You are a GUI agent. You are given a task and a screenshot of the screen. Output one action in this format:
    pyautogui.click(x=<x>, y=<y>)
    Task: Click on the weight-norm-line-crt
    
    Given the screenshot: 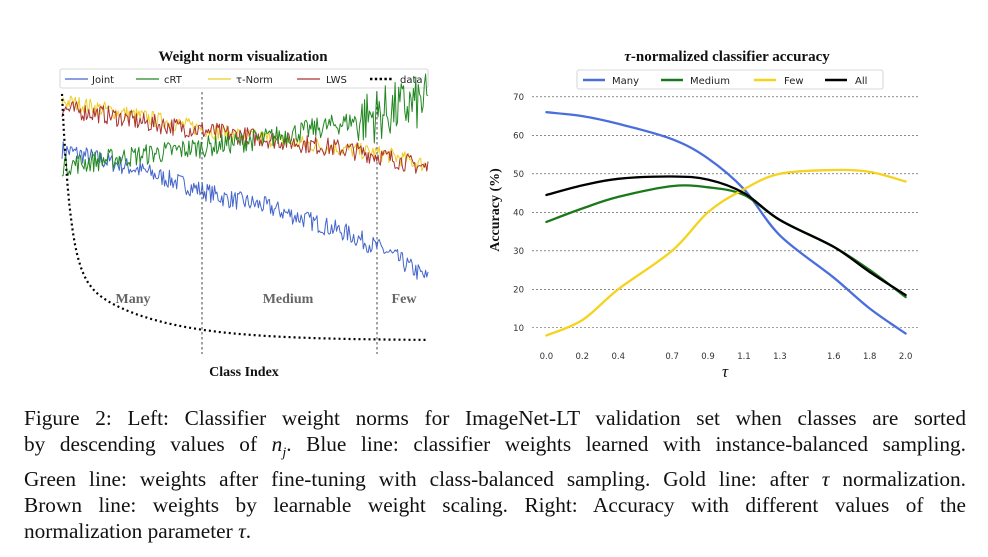 What is the action you would take?
    pyautogui.click(x=245, y=125)
    